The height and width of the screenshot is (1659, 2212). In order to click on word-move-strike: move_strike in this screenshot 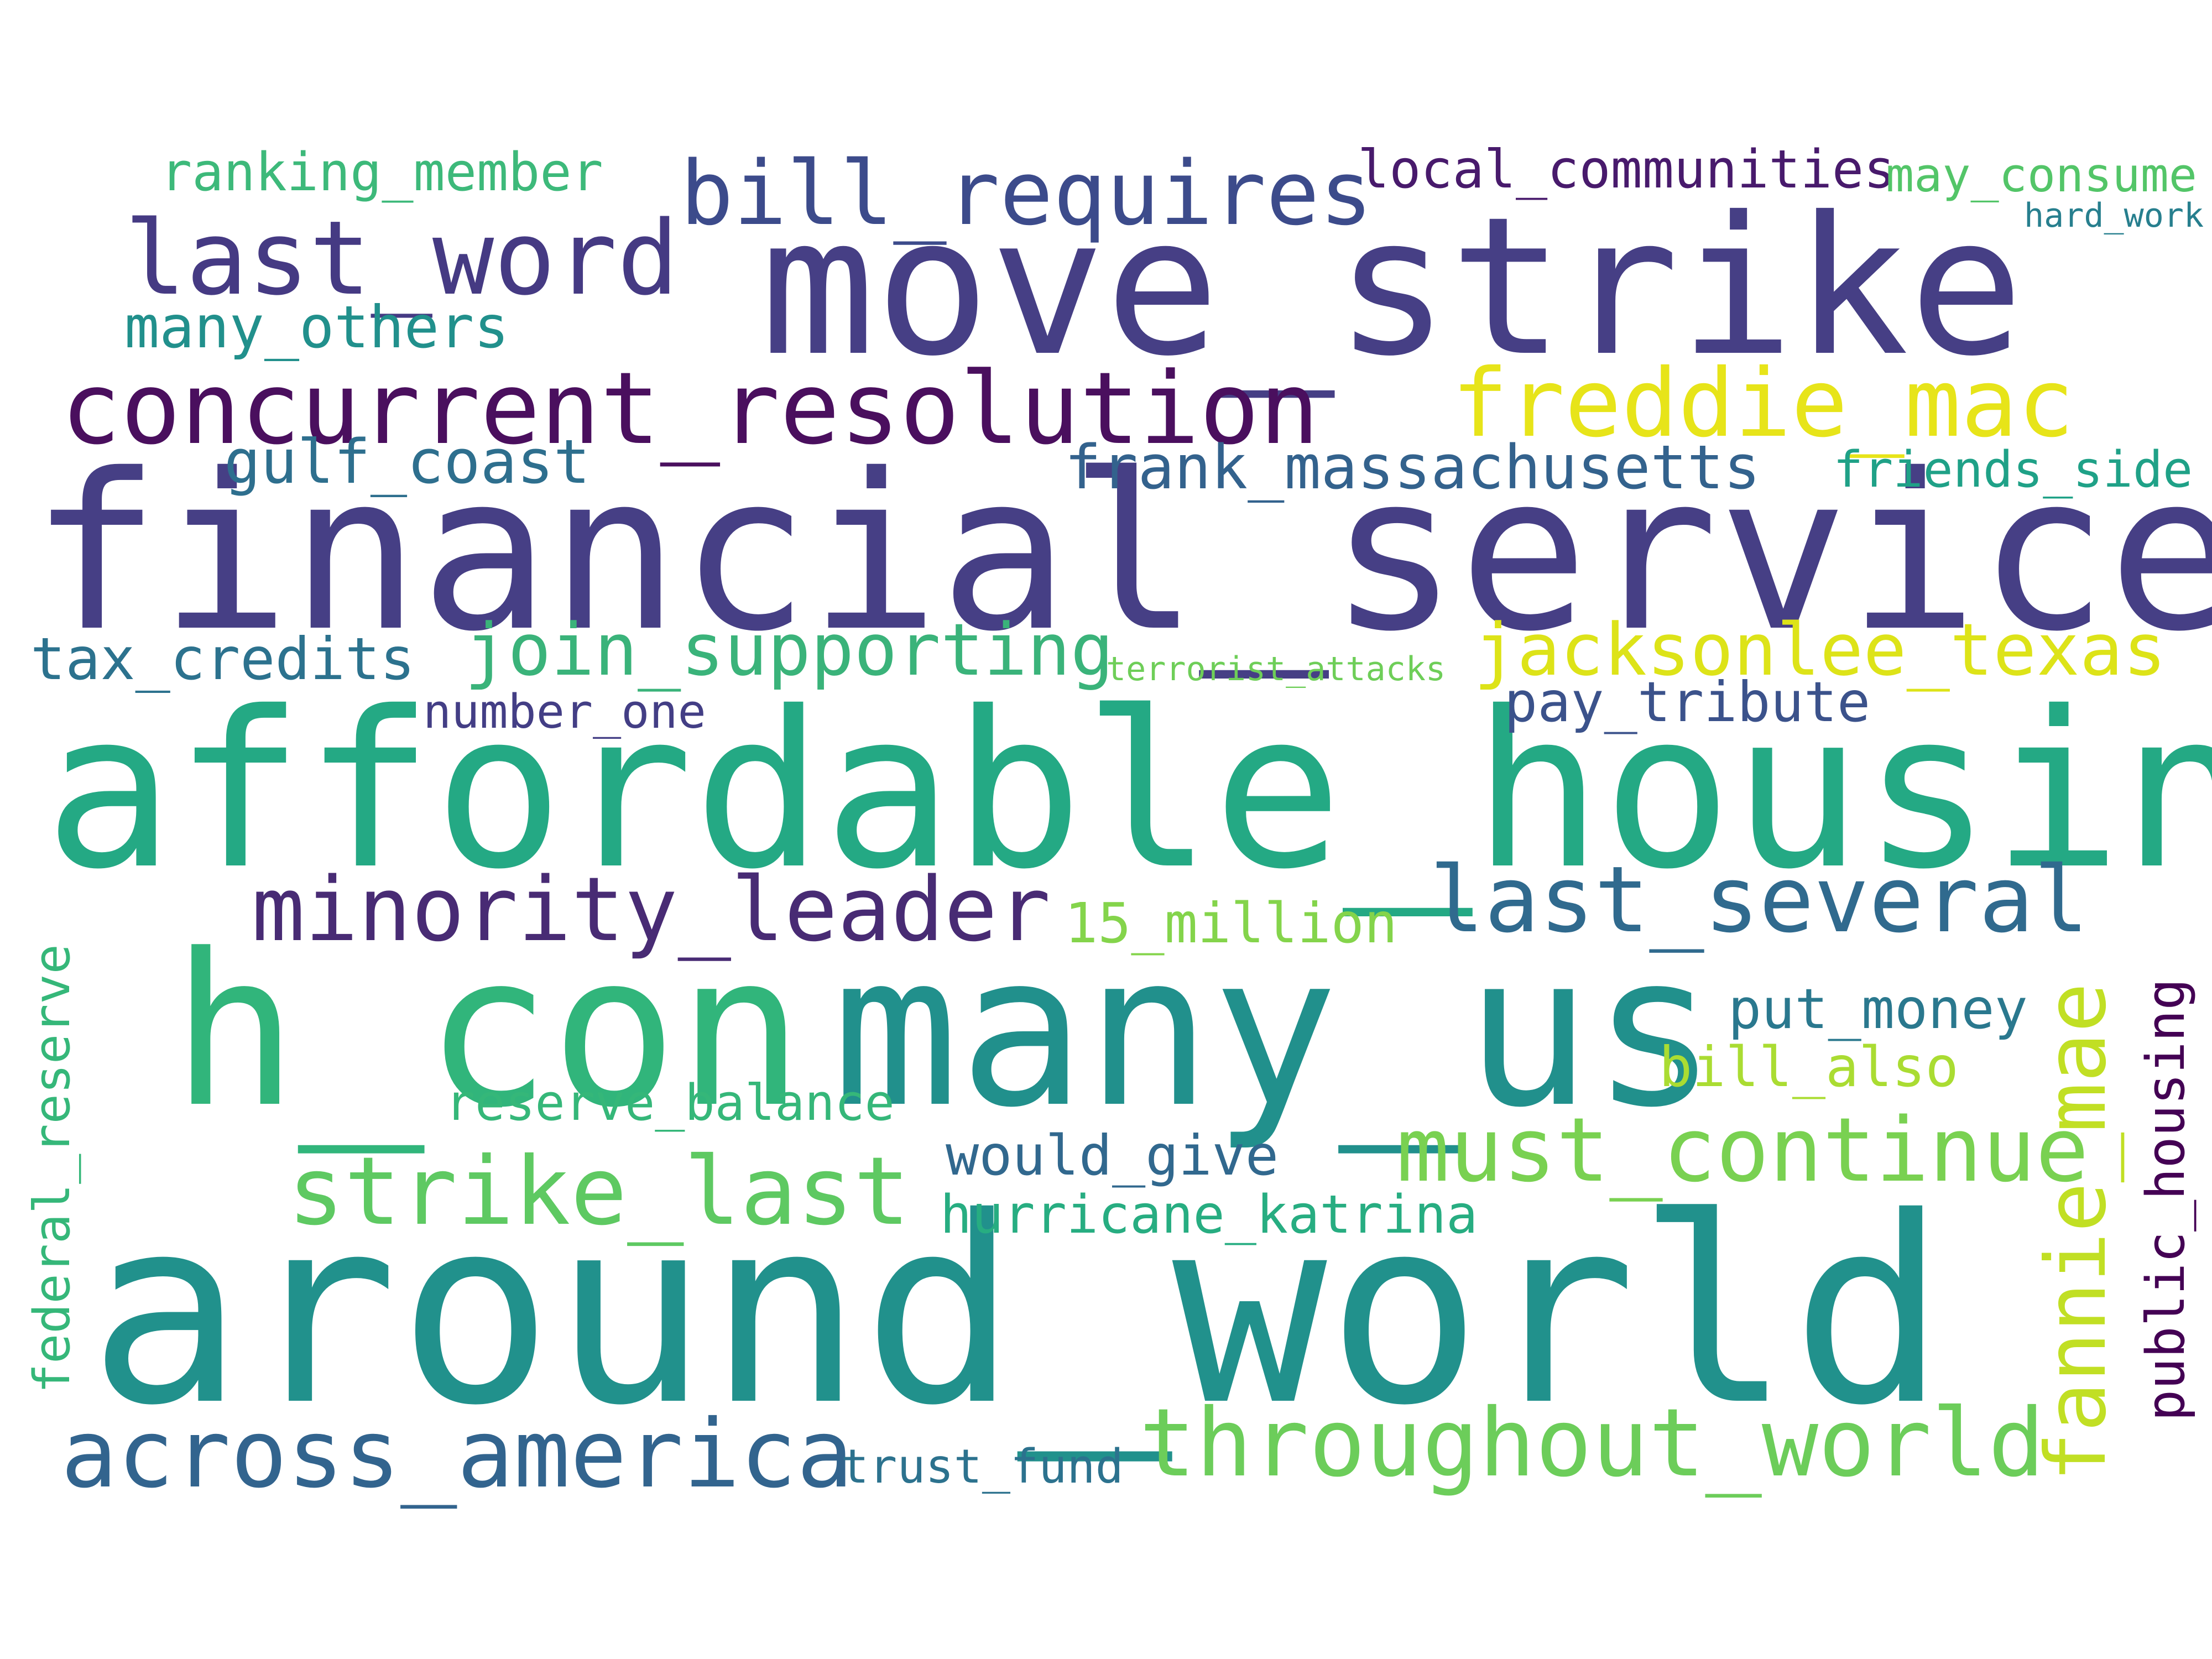, I will do `click(1392, 287)`.